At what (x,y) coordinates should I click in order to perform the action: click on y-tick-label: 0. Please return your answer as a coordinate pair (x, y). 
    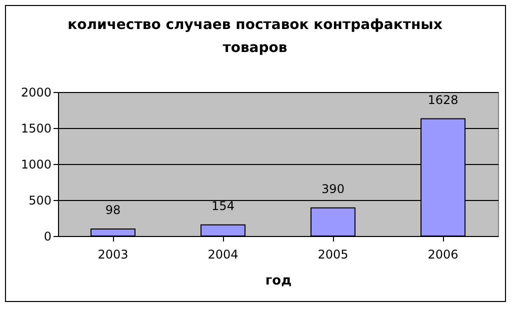
    Looking at the image, I should click on (48, 237).